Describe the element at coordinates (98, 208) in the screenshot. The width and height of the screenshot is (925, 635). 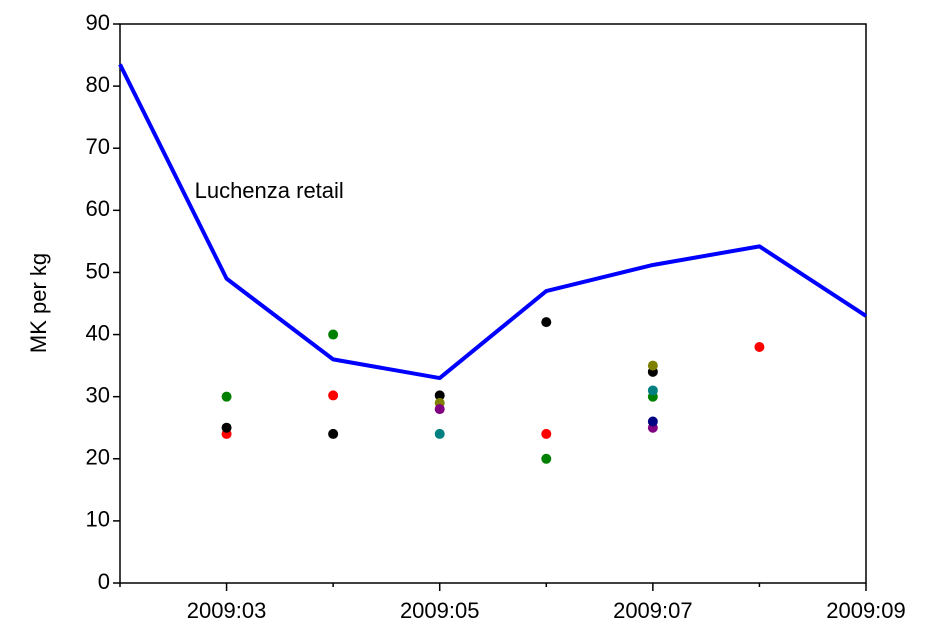
I see `y-tick-label: 60` at that location.